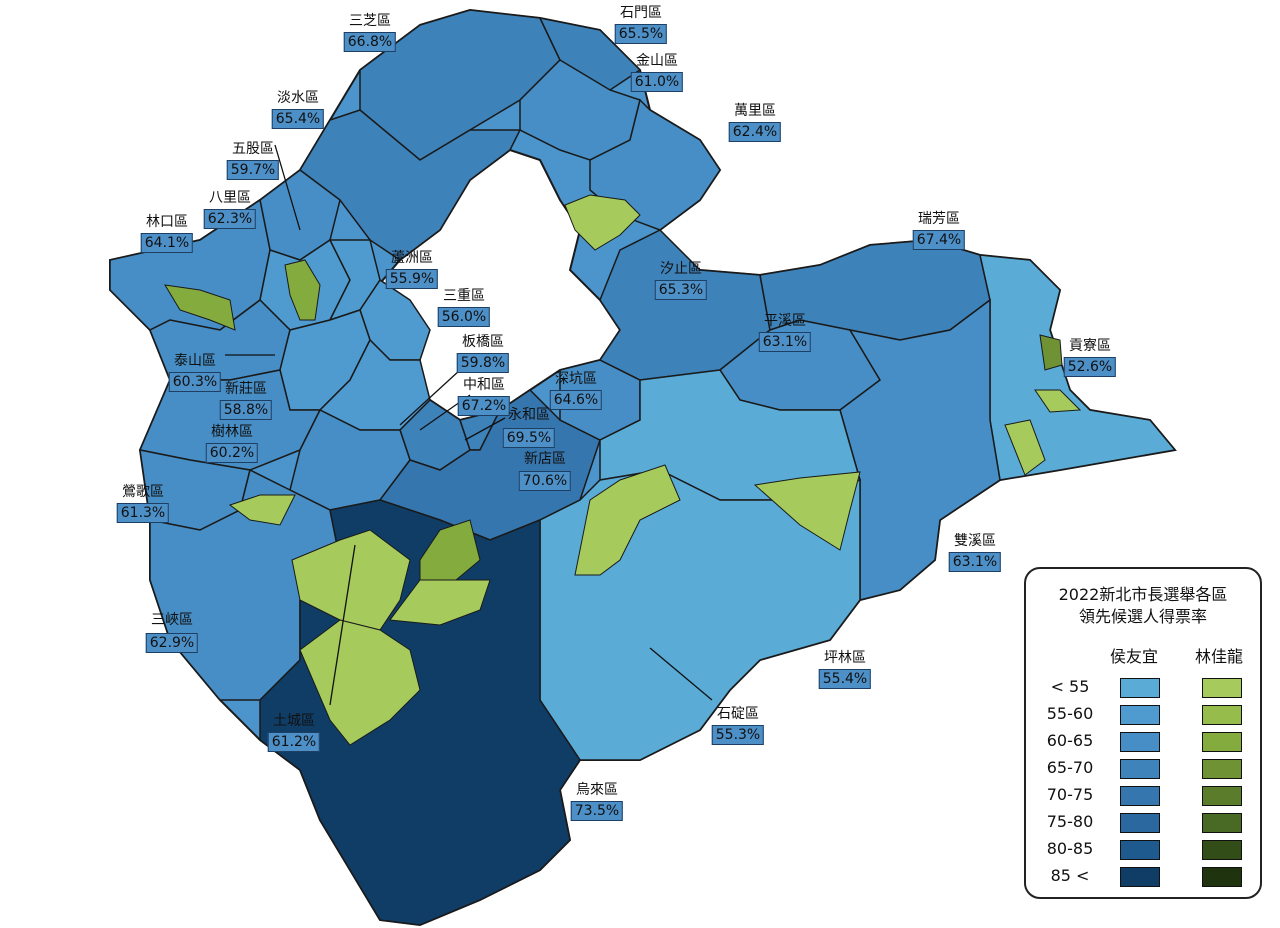  What do you see at coordinates (529, 438) in the screenshot?
I see `district-pct-yonghe: 69.5%` at bounding box center [529, 438].